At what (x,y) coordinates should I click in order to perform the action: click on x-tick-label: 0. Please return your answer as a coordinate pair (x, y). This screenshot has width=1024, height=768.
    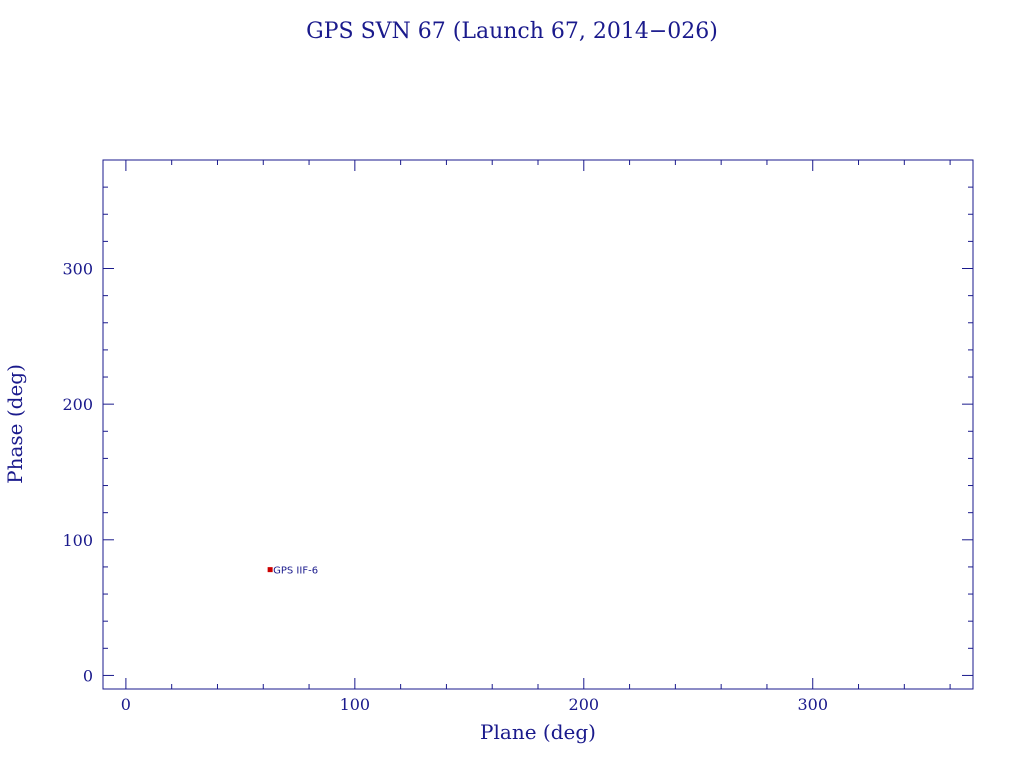
    Looking at the image, I should click on (126, 704).